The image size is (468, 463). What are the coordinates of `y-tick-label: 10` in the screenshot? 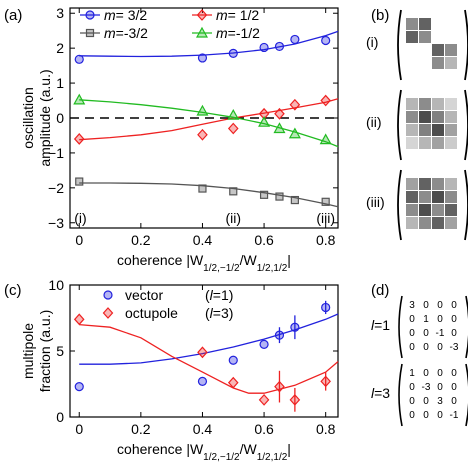 It's located at (56, 285).